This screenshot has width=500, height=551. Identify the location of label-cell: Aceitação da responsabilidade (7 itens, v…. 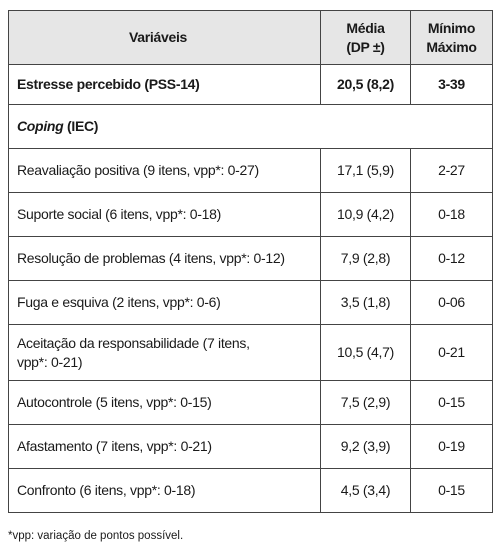
(164, 352).